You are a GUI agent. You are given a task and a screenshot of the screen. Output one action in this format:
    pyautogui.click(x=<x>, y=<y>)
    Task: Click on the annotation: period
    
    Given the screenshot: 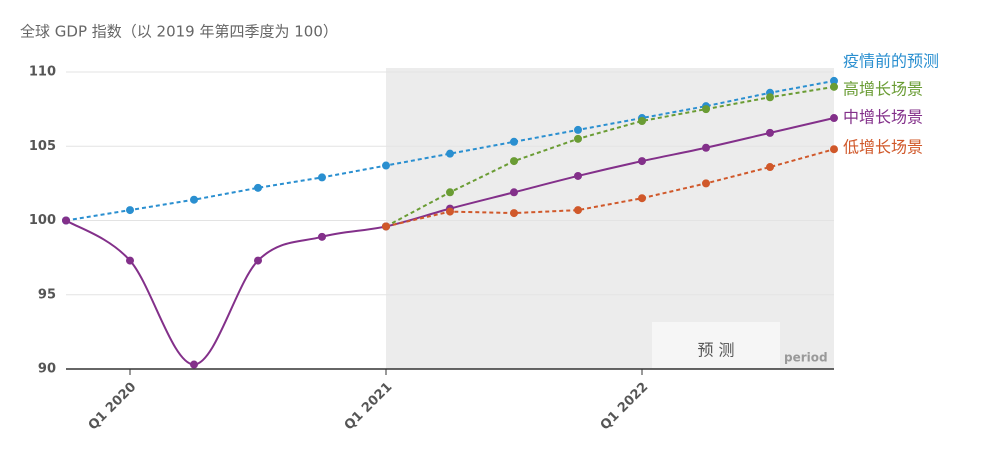 What is the action you would take?
    pyautogui.click(x=806, y=358)
    